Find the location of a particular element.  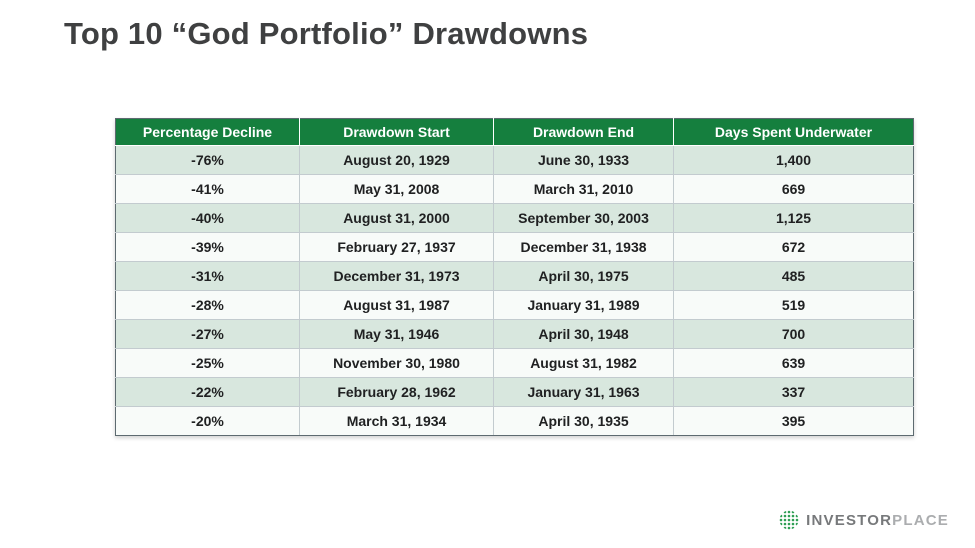

table-row: -41% May 31, 2008 March 31, 2010 669 is located at coordinates (514, 189).